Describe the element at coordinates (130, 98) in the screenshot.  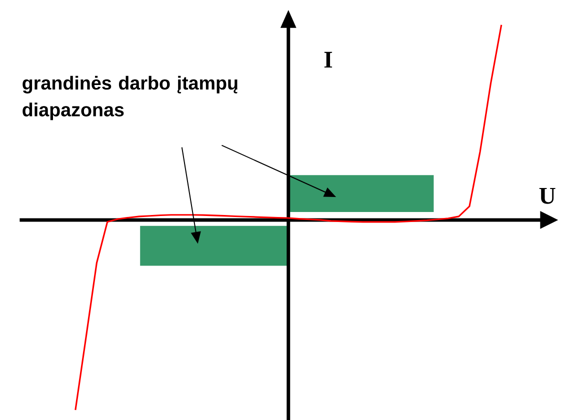
I see `annotation: grandinės darbo įtampų diapazonas` at that location.